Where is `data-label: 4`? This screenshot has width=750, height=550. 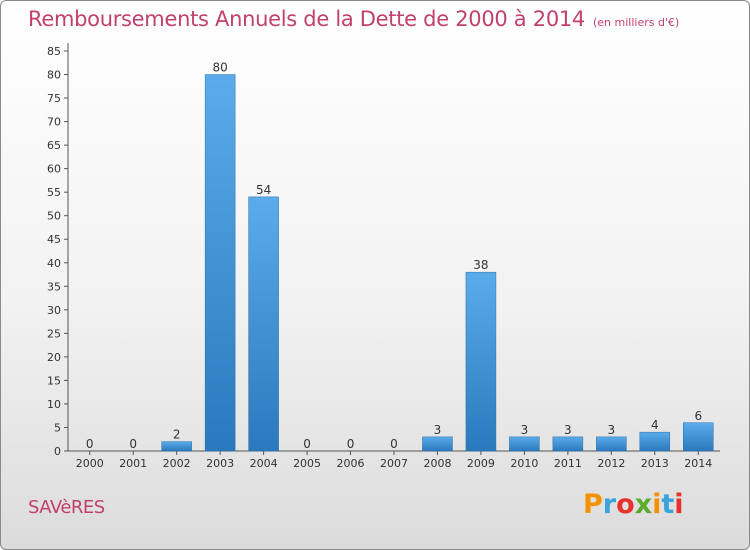 data-label: 4 is located at coordinates (655, 425).